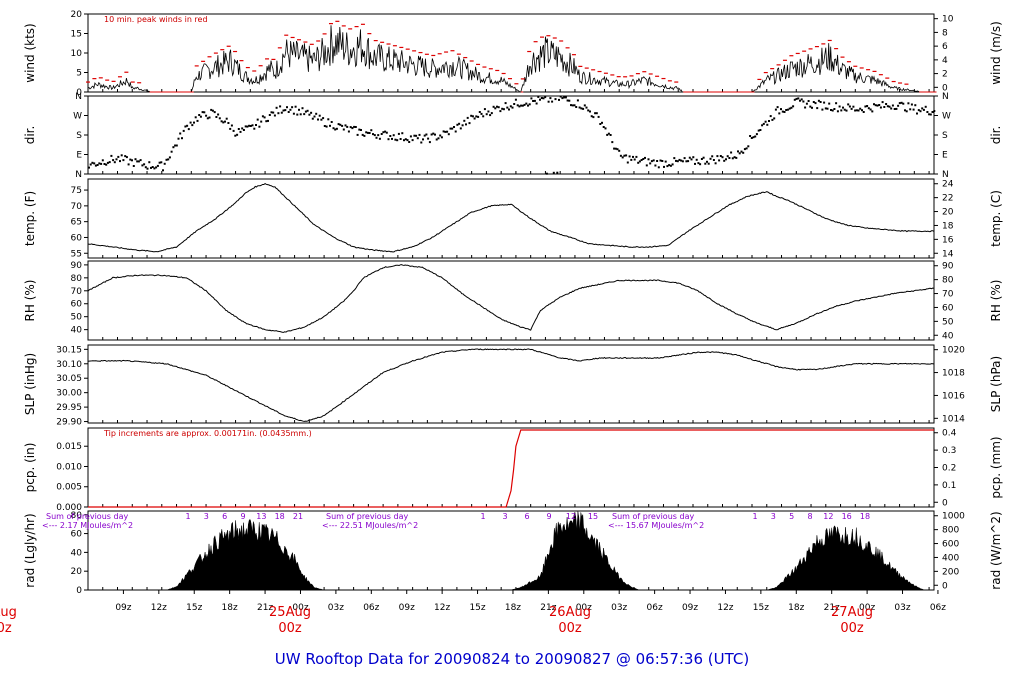  I want to click on rad-right-tick-label: 400, so click(950, 558).